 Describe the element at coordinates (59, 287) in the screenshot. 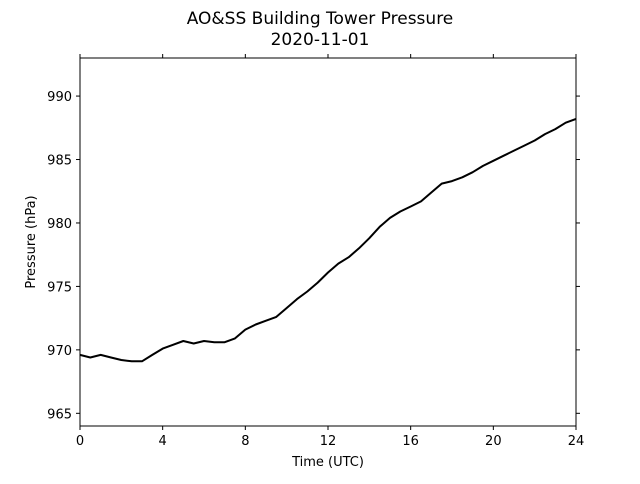

I see `y-tick-label: 975` at that location.